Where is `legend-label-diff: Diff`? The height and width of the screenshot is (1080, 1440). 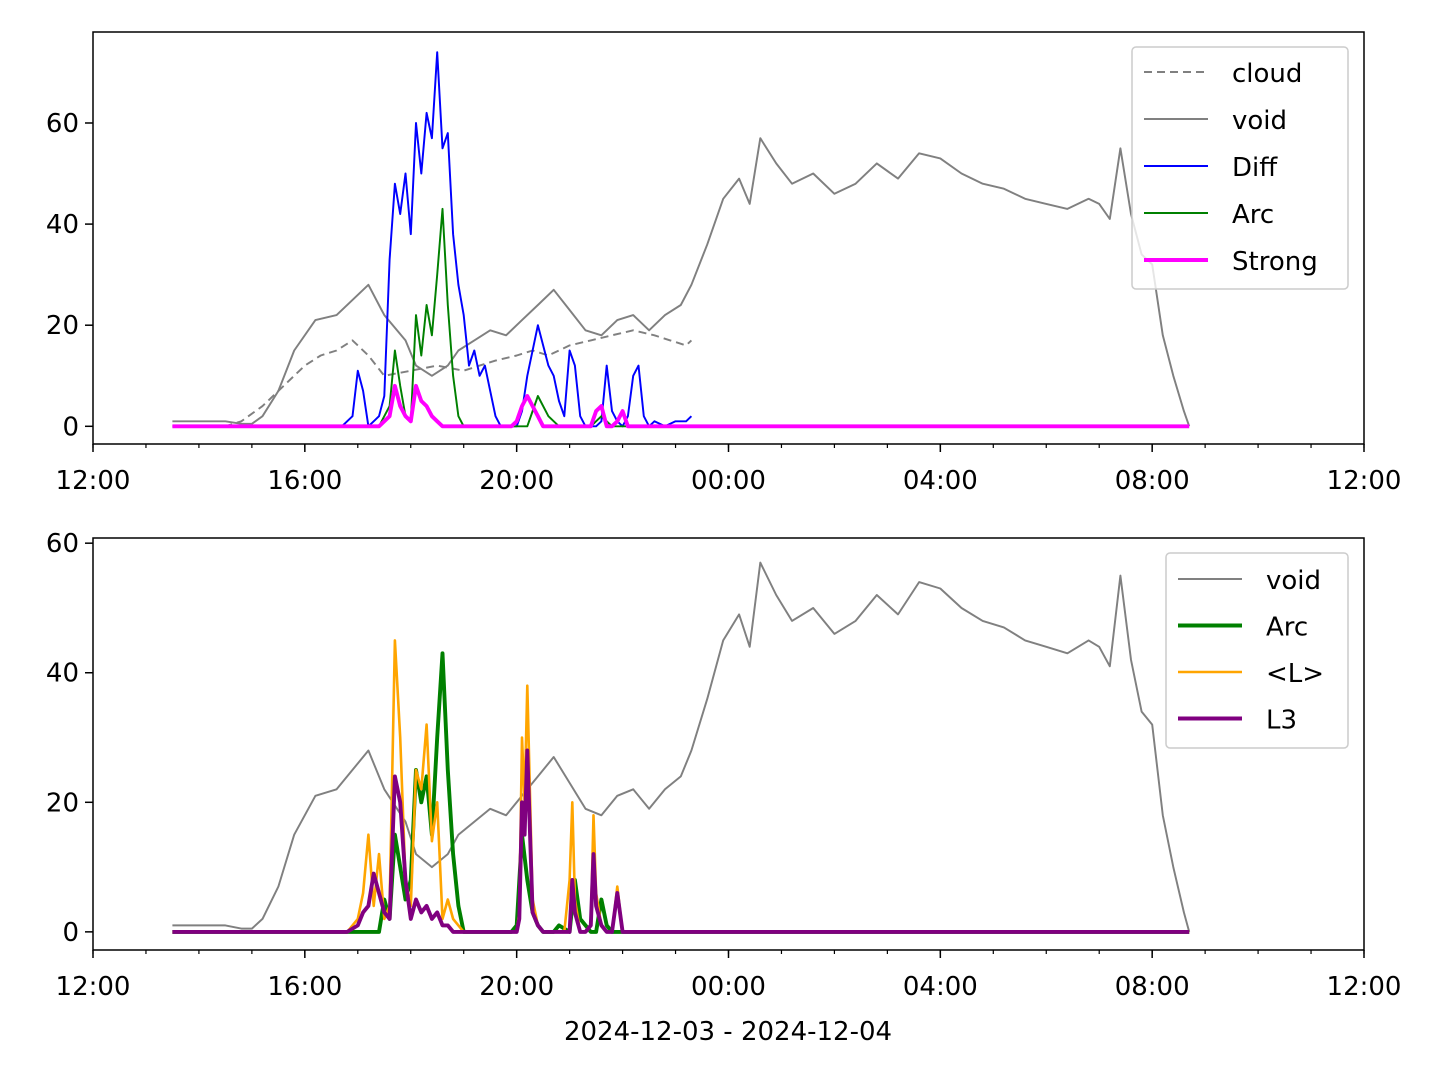 legend-label-diff: Diff is located at coordinates (1255, 168).